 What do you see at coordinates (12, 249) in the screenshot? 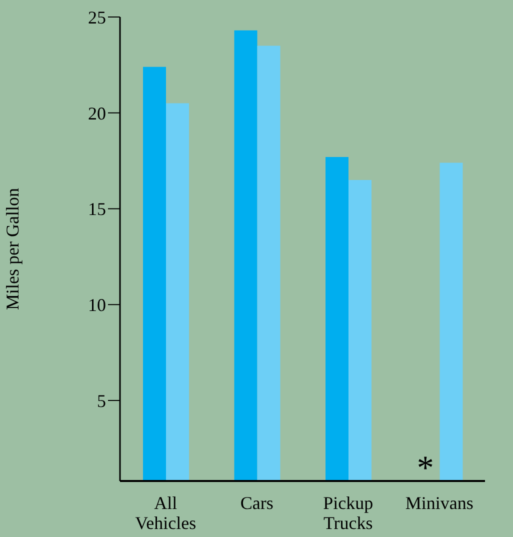
I see `y-axis-title: Miles per Gallon` at bounding box center [12, 249].